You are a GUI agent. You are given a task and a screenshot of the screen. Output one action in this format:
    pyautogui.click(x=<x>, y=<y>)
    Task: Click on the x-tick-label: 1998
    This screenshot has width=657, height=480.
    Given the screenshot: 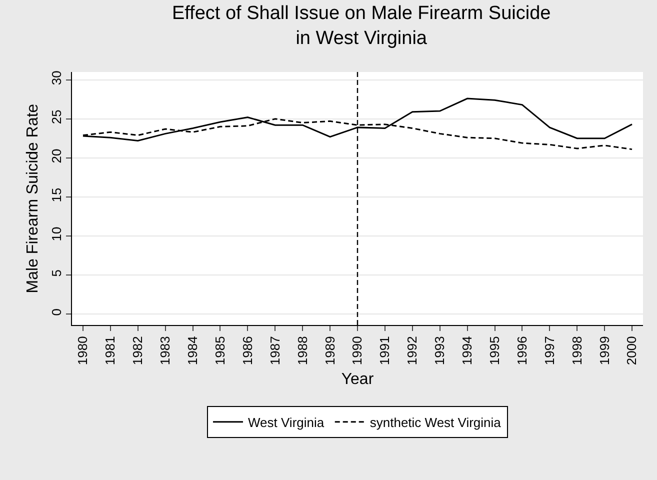 What is the action you would take?
    pyautogui.click(x=576, y=351)
    